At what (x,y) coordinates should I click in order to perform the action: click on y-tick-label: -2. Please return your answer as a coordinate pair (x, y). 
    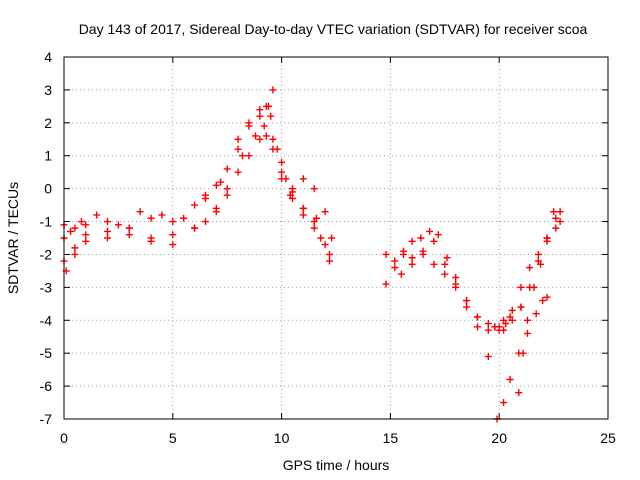
    Looking at the image, I should click on (46, 254).